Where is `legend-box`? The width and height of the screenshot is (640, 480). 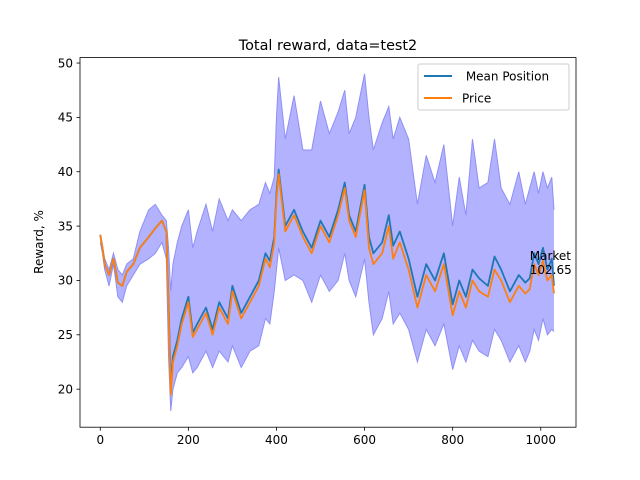
legend-box is located at coordinates (493, 87).